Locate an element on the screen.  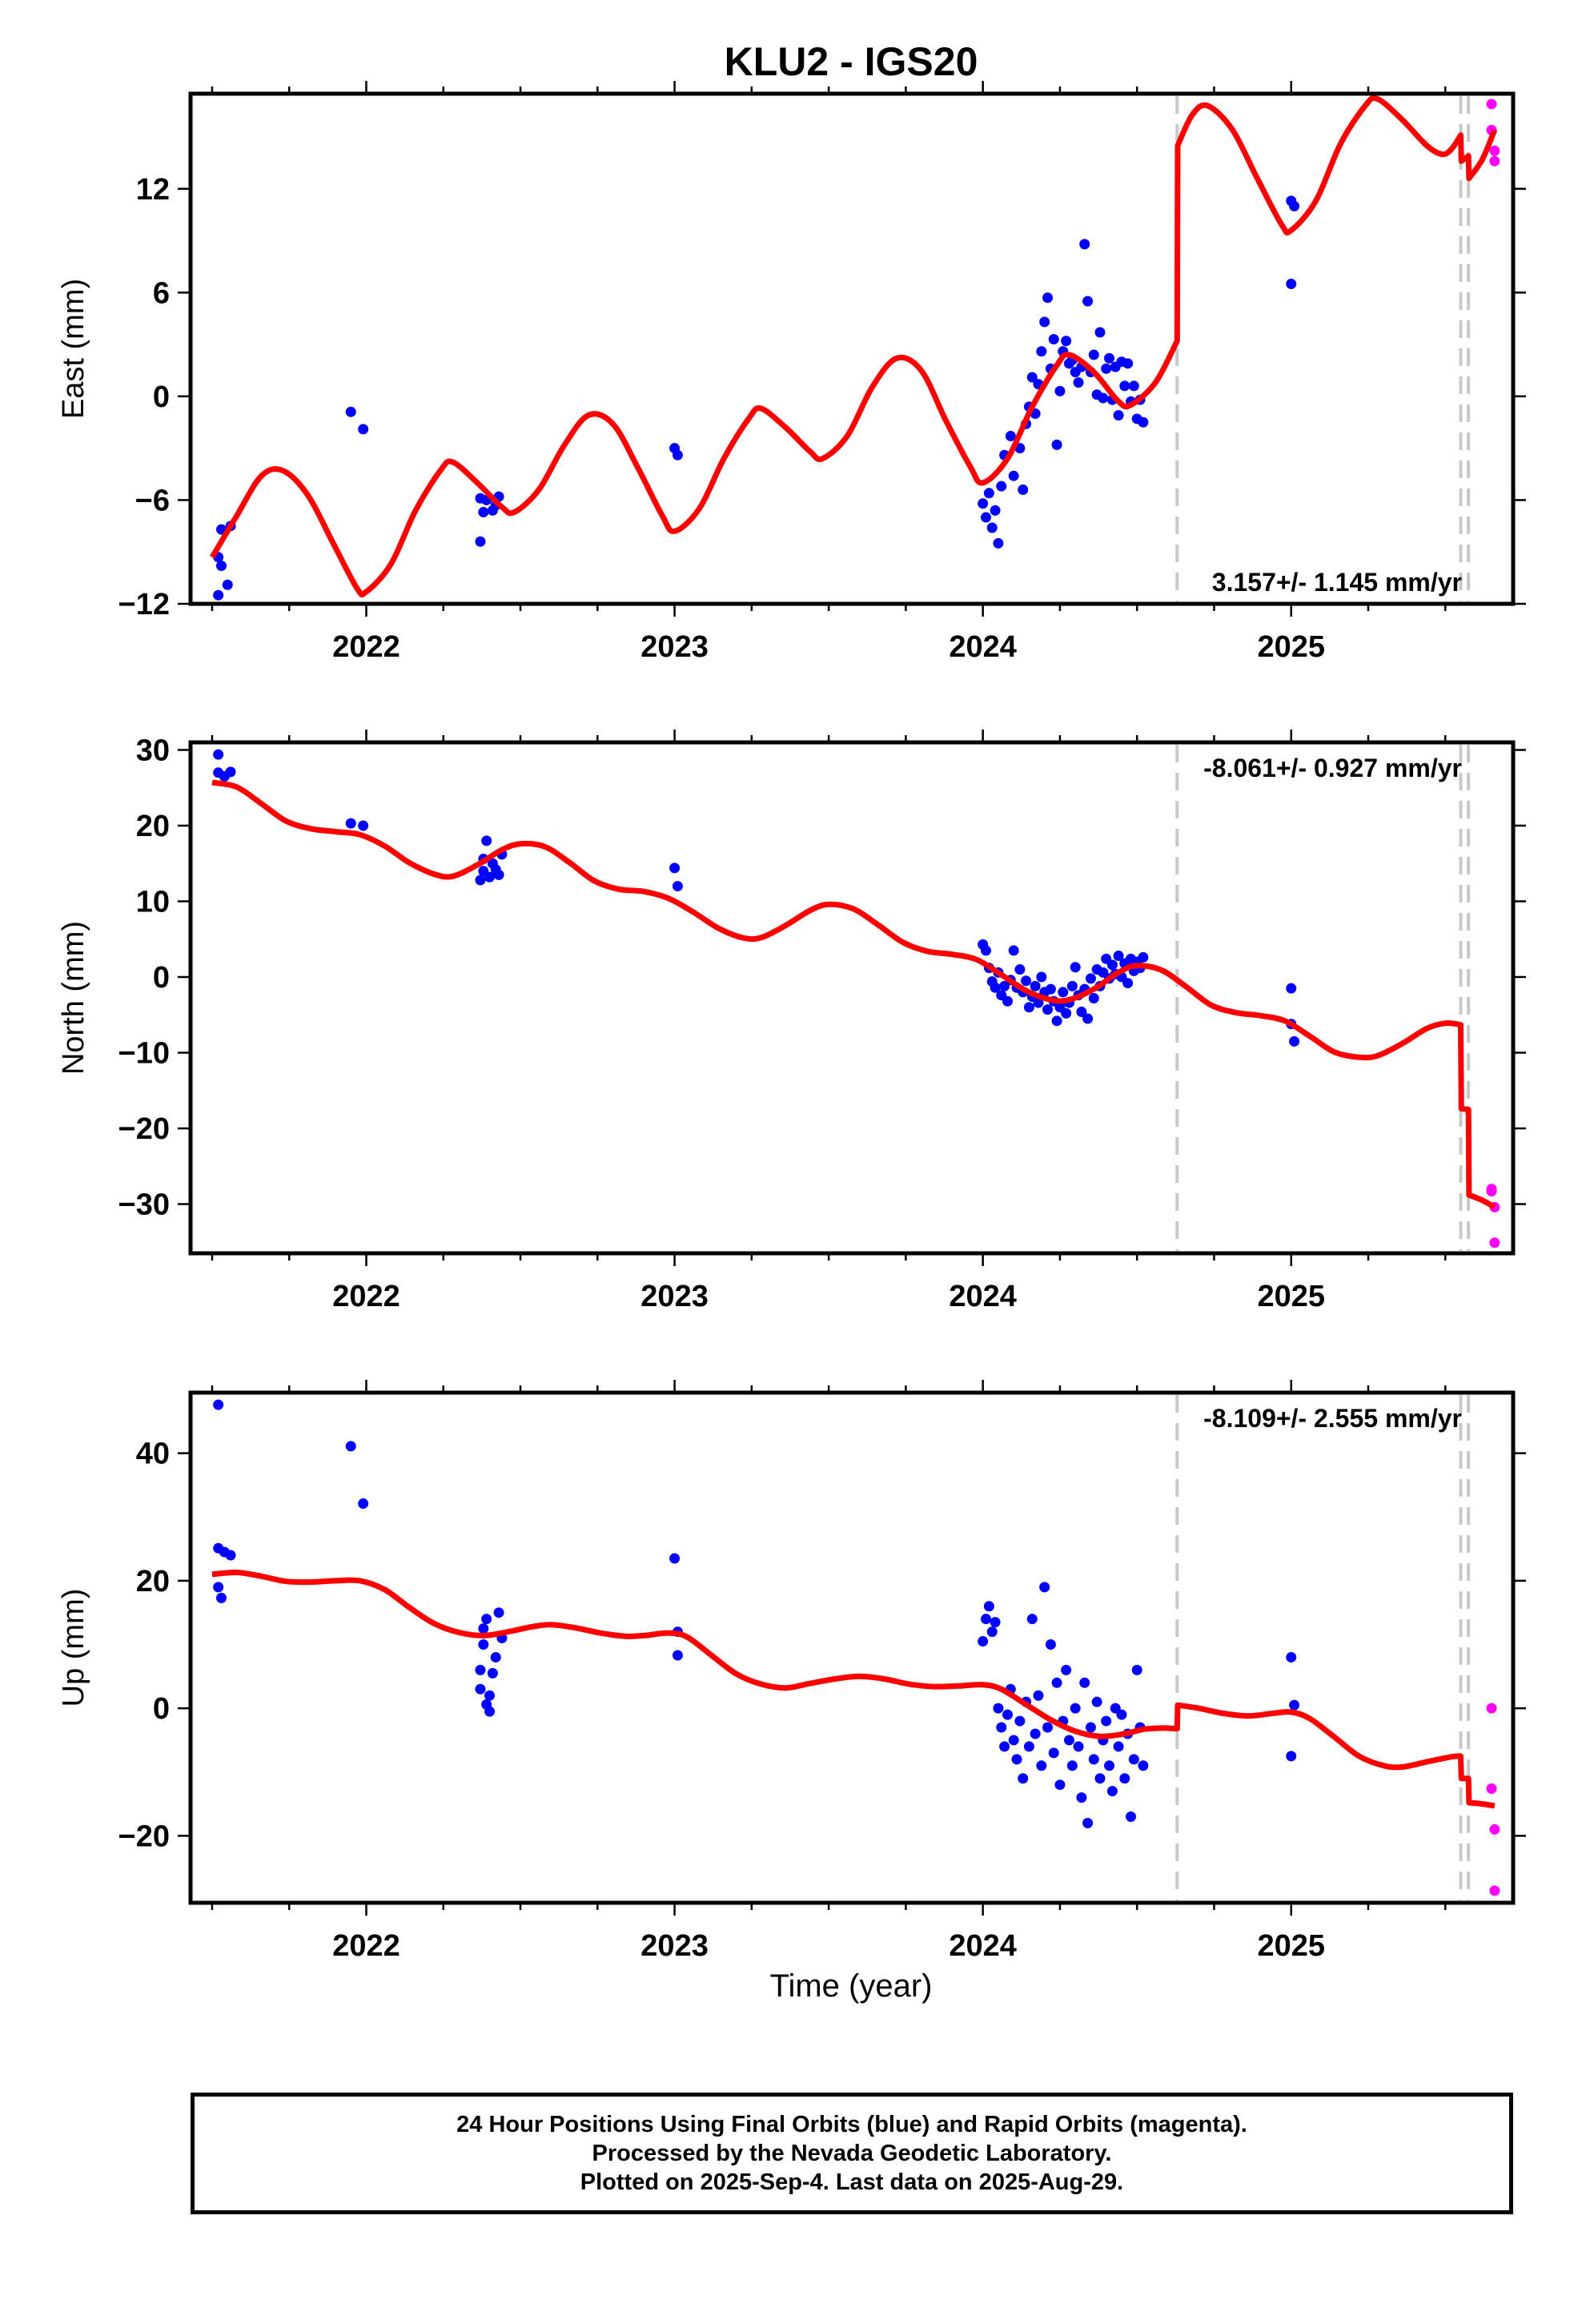
y-tick-label: 30 is located at coordinates (153, 750).